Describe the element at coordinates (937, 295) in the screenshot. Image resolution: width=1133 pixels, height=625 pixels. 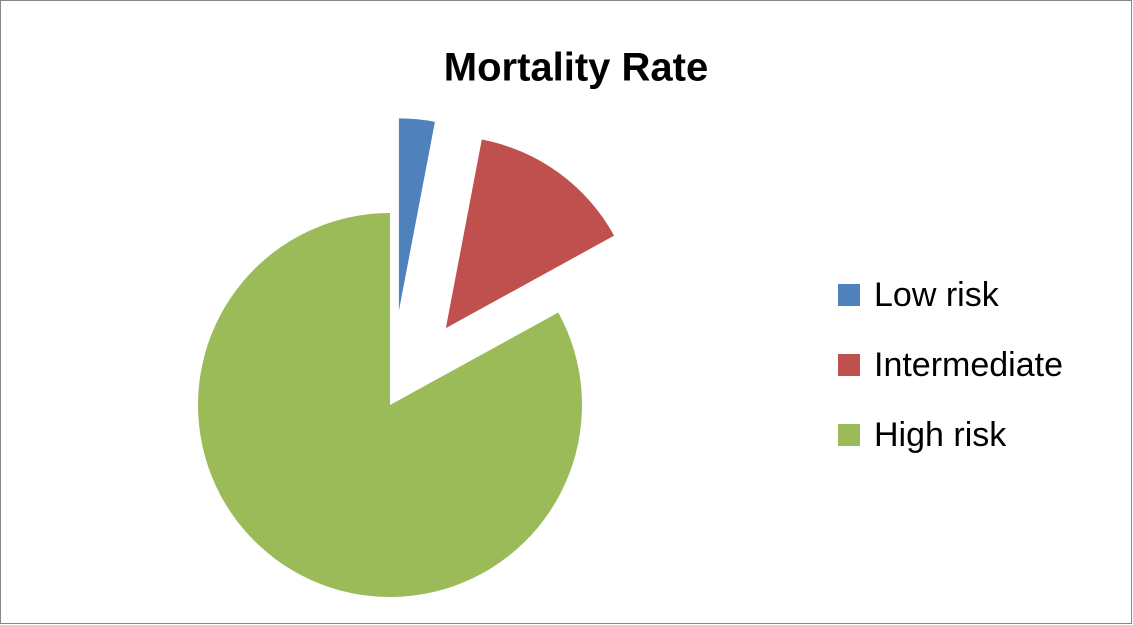
I see `legend-label: Low risk` at that location.